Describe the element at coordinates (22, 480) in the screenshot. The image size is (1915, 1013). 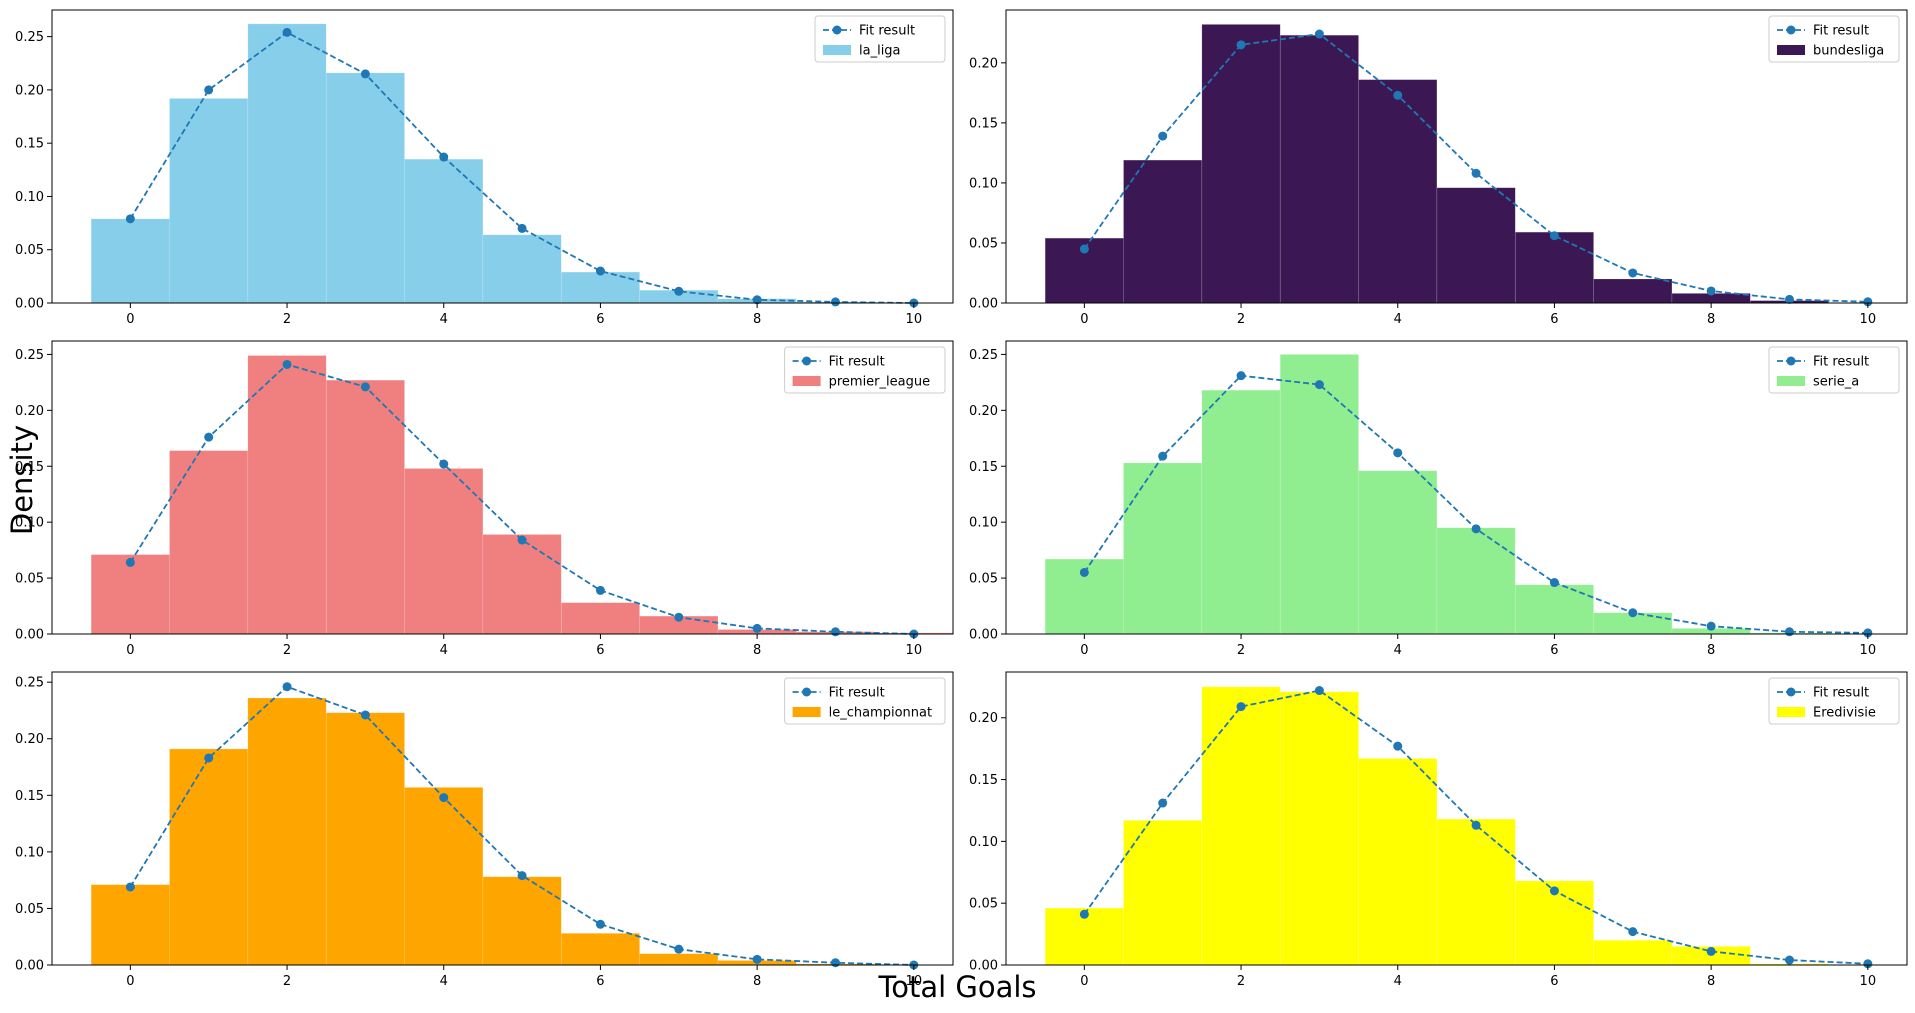
I see `figure-y-label: Density` at that location.